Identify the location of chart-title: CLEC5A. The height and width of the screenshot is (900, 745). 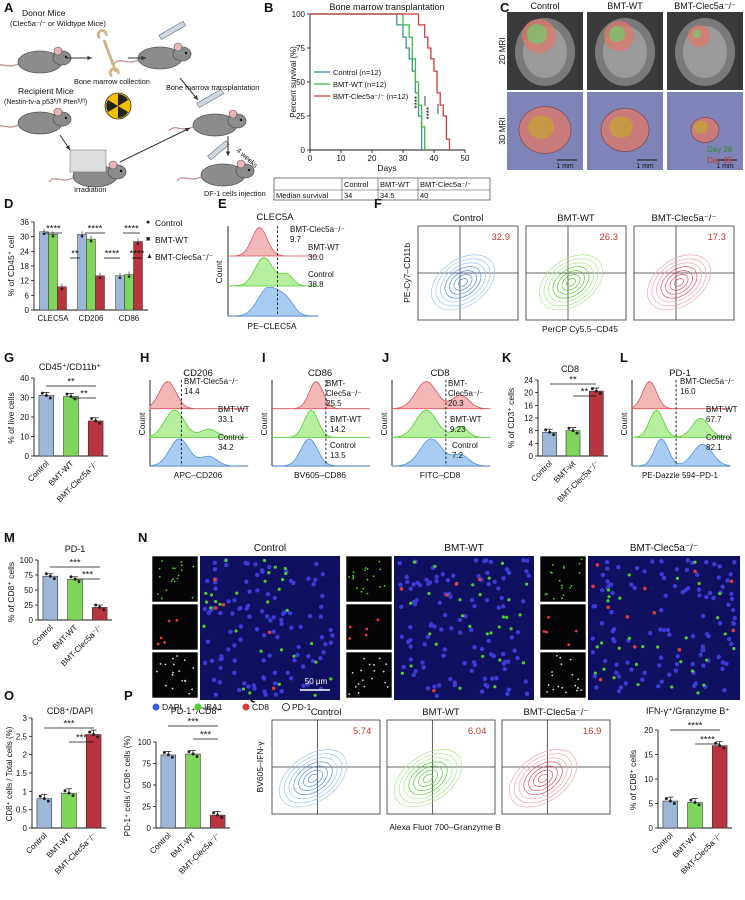
(276, 217).